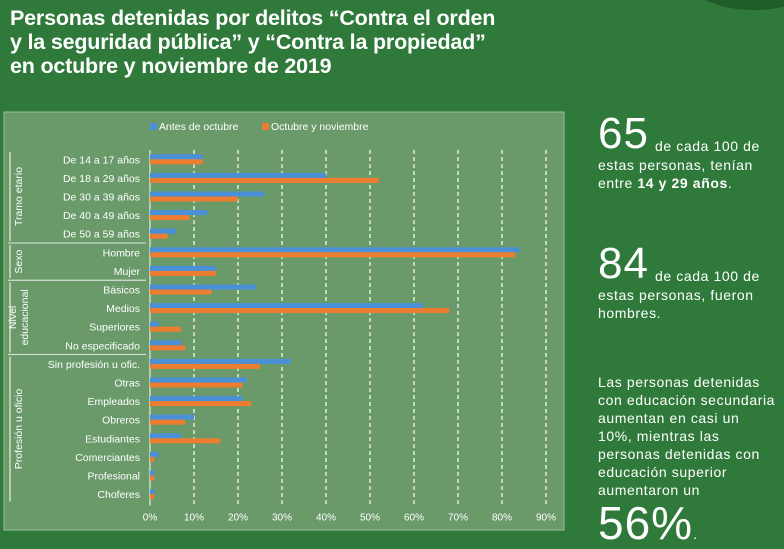 This screenshot has height=549, width=784. I want to click on legend-swatch-octubre, so click(265, 126).